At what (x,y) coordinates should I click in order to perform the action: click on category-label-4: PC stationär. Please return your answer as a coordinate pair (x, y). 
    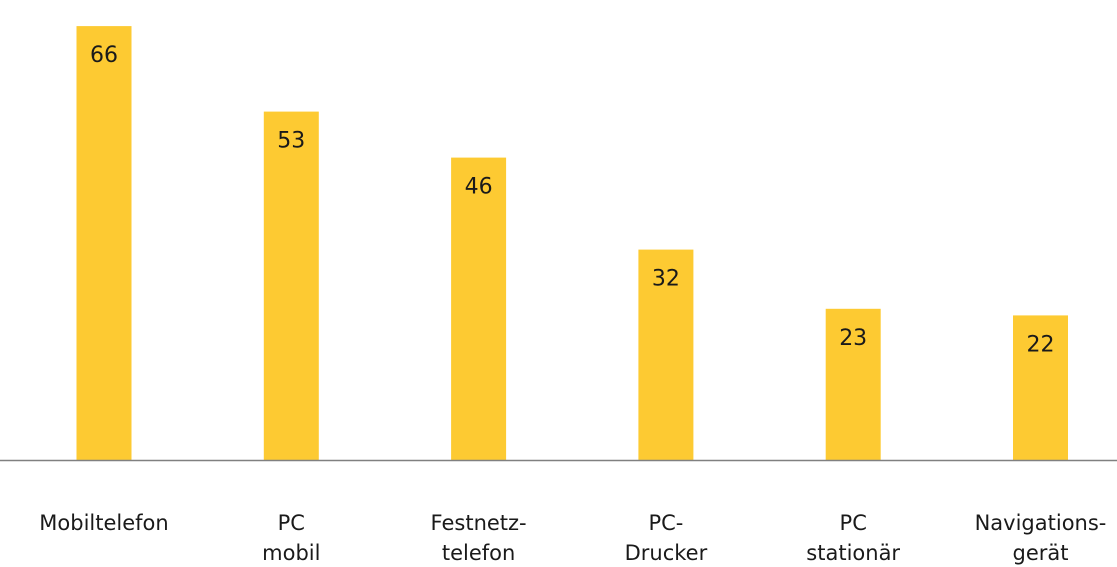
    Looking at the image, I should click on (853, 538).